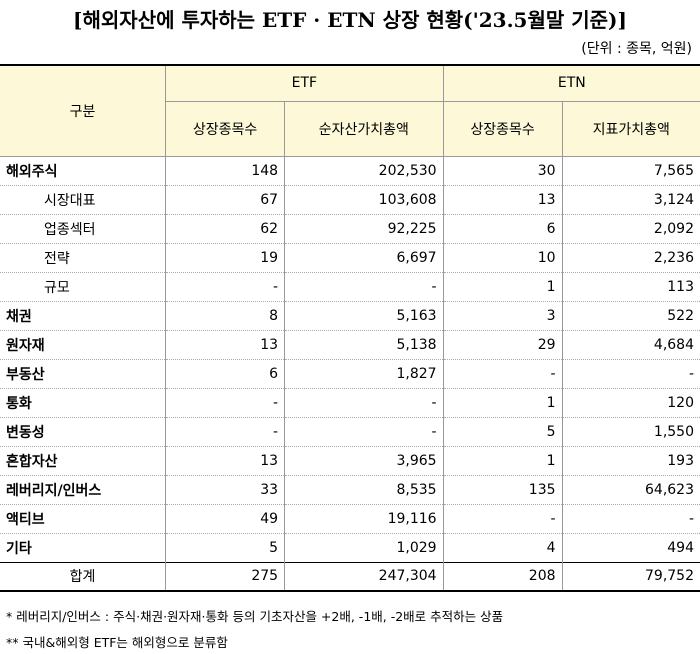 The height and width of the screenshot is (654, 700). Describe the element at coordinates (630, 257) in the screenshot. I see `cell: 2,236` at that location.